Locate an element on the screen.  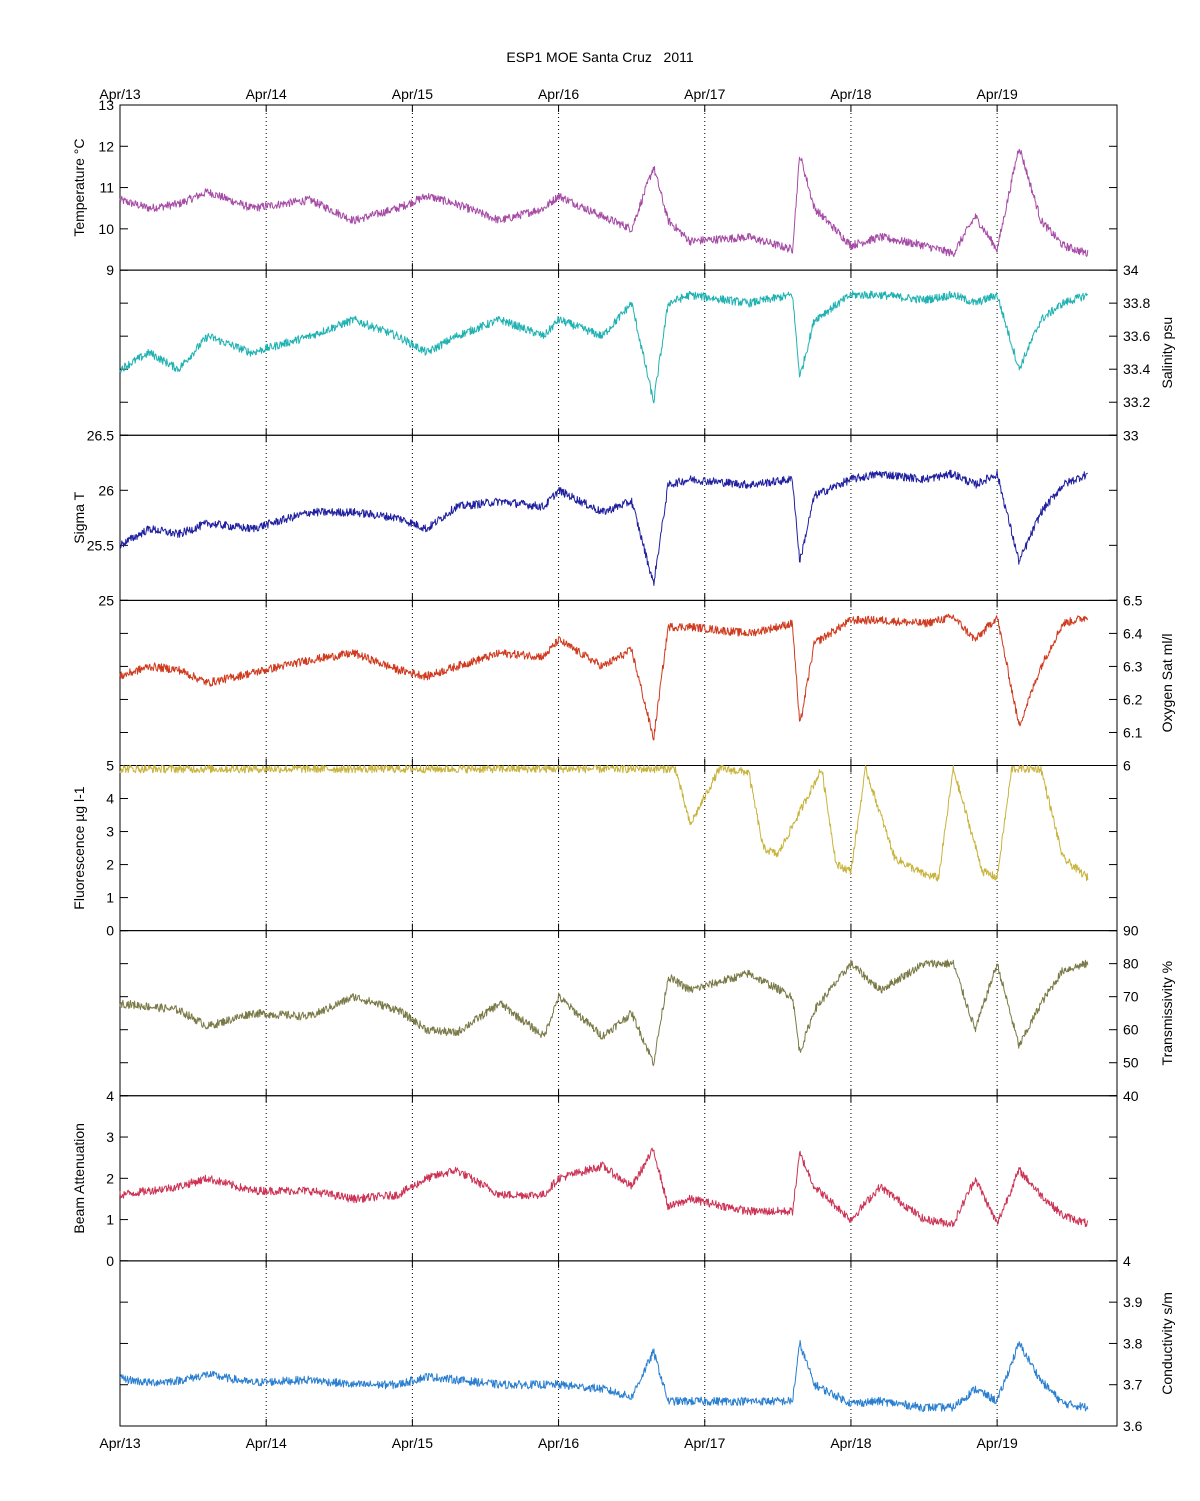
y-tick-label-salinity: 33 is located at coordinates (1131, 435).